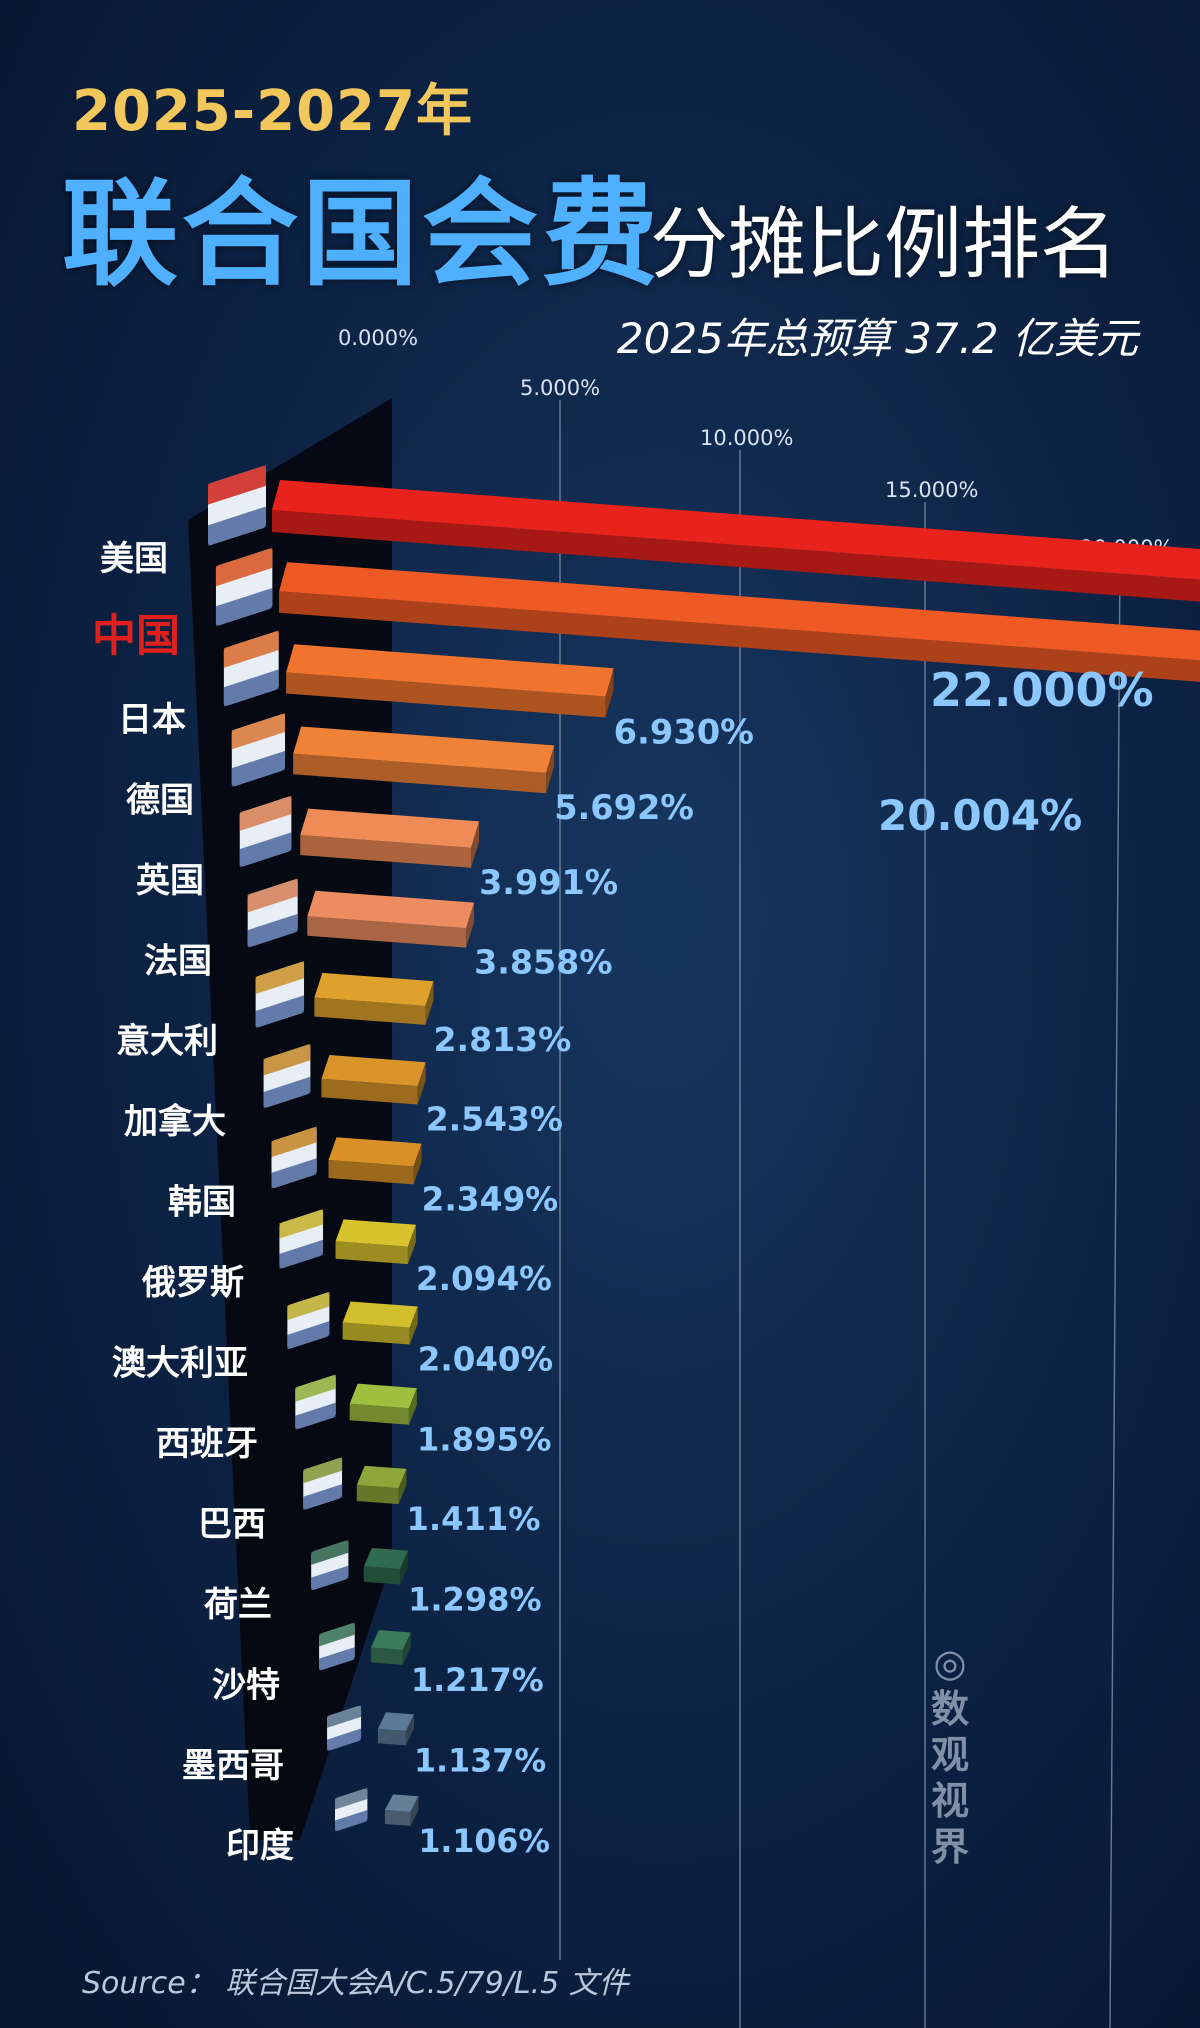  I want to click on flags, so click(288, 1148).